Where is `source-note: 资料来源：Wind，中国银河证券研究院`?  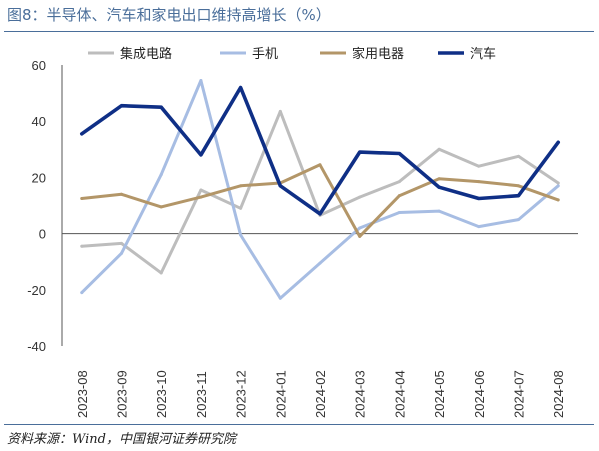 source-note: 资料来源：Wind，中国银河证券研究院 is located at coordinates (121, 439).